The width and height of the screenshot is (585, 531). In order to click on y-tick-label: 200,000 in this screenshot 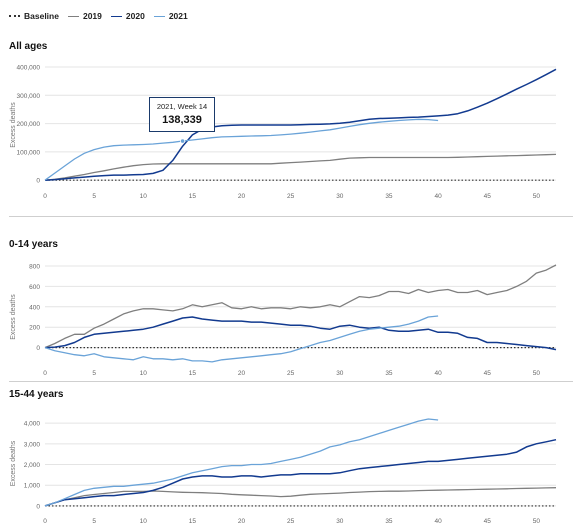, I will do `click(29, 124)`.